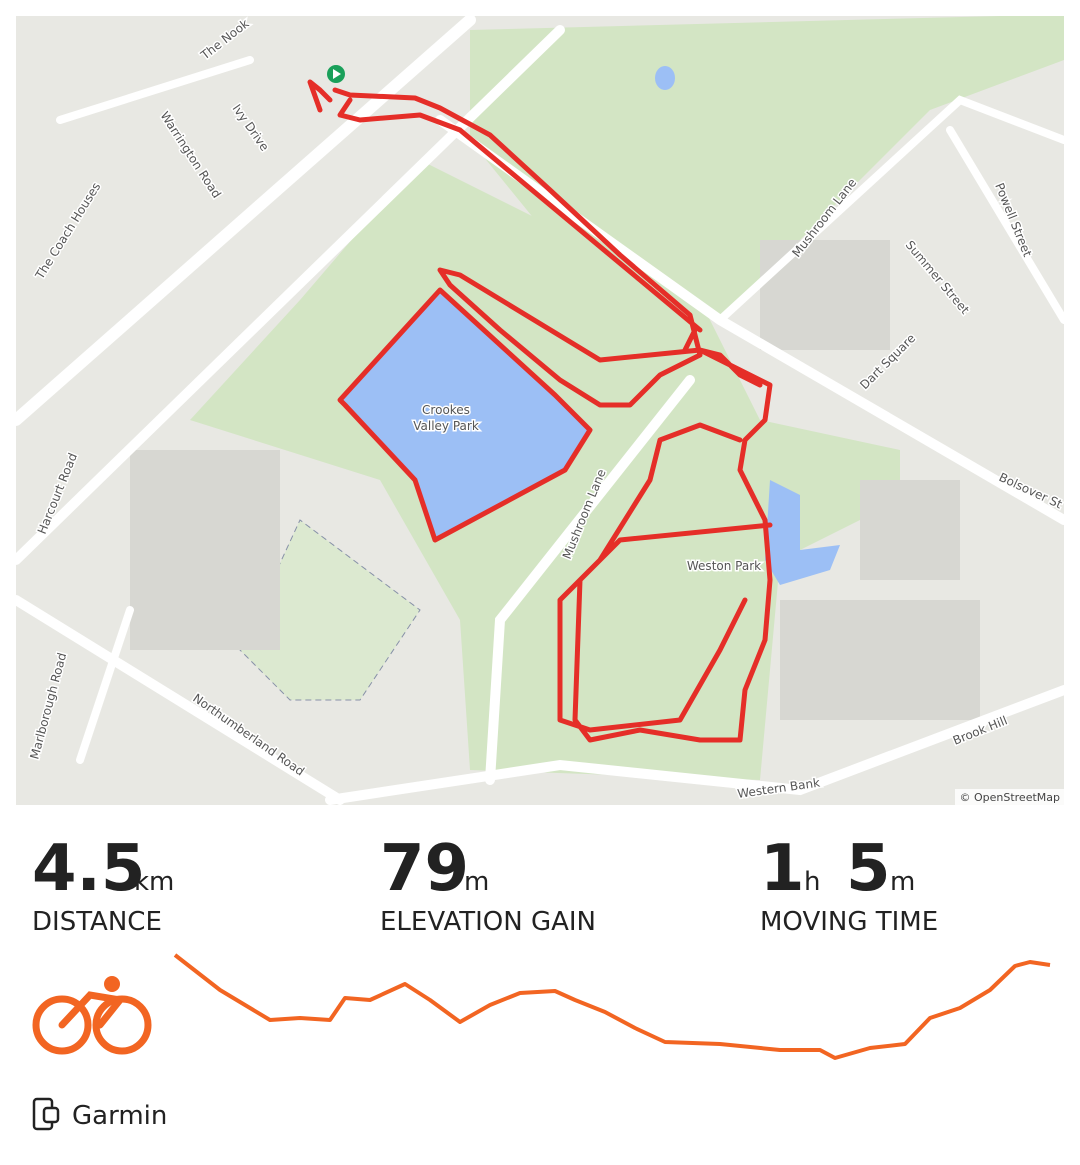 The image size is (1080, 1165). What do you see at coordinates (92, 1015) in the screenshot?
I see `activity-icon` at bounding box center [92, 1015].